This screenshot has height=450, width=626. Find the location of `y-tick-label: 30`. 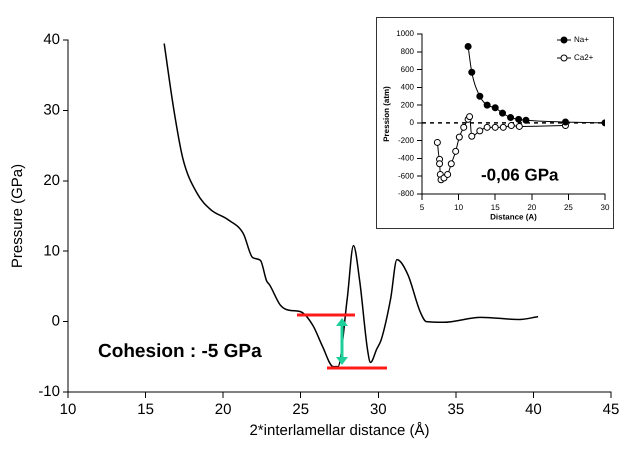

y-tick-label: 30 is located at coordinates (51, 110).